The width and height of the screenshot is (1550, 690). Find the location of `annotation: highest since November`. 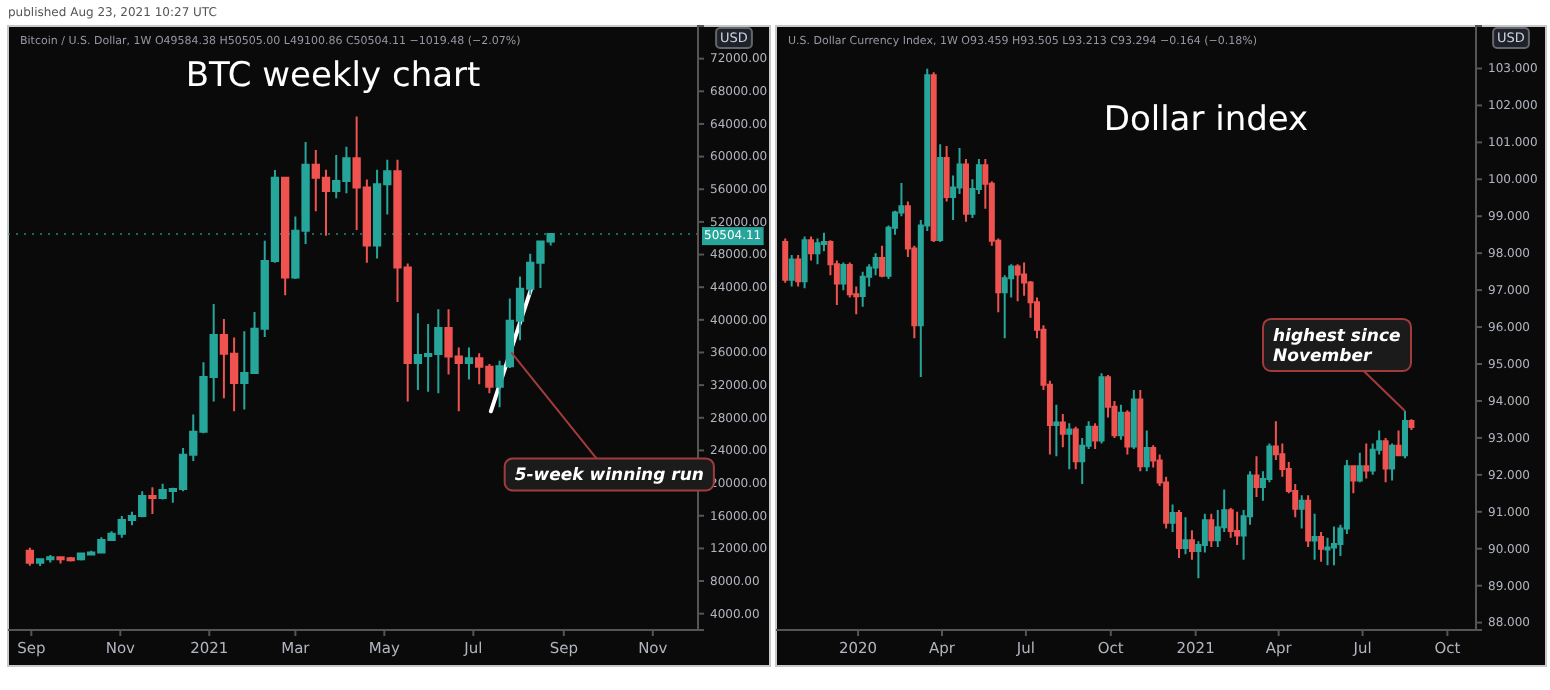

annotation: highest since November is located at coordinates (1336, 346).